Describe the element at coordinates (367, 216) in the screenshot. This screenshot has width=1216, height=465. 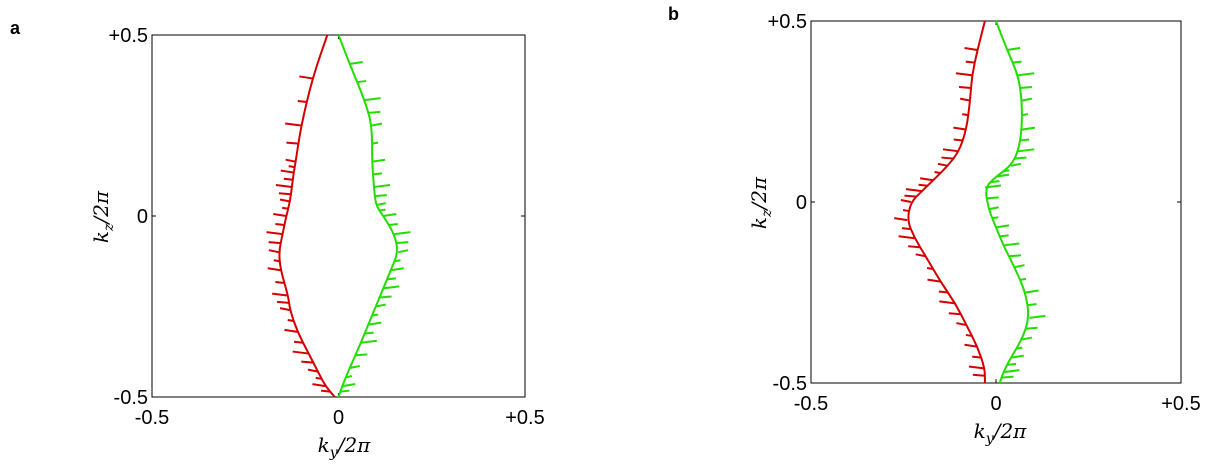
I see `series-line-green` at that location.